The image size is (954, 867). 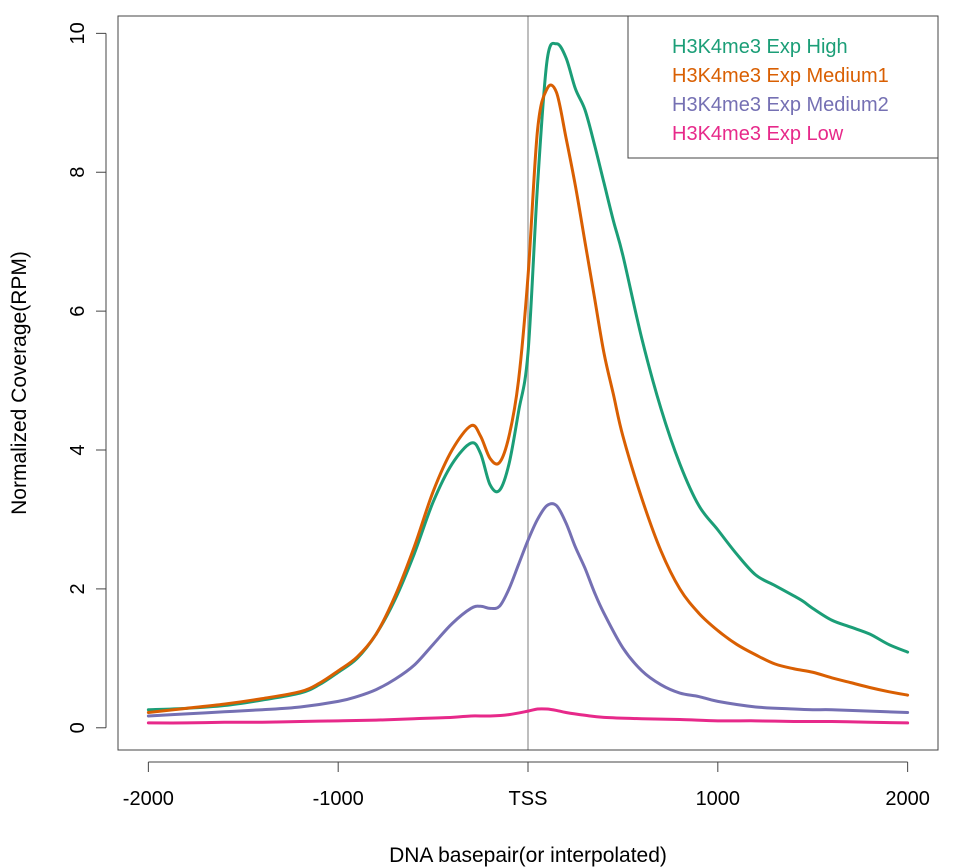 What do you see at coordinates (78, 727) in the screenshot?
I see `y-tick-label: 0` at bounding box center [78, 727].